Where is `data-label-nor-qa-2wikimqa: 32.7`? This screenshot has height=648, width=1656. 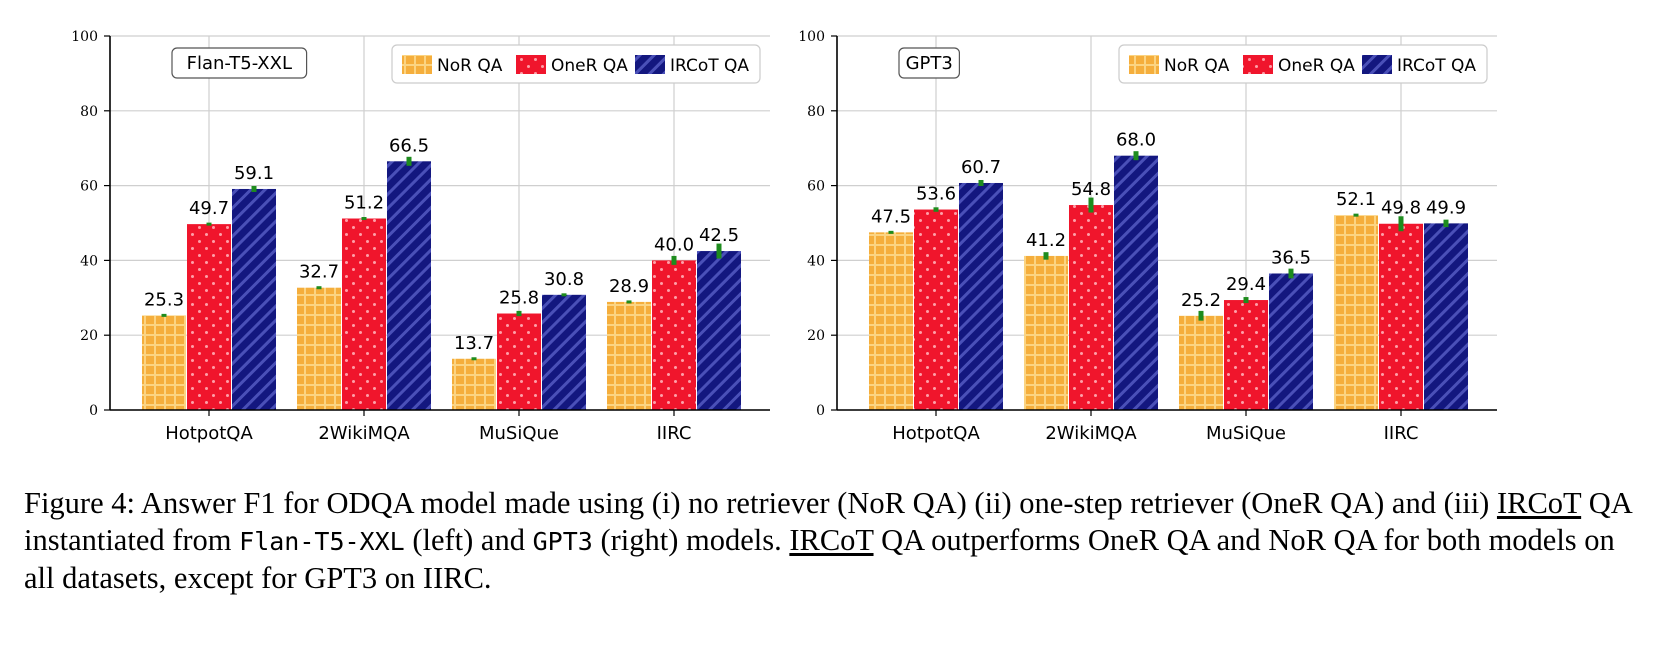 data-label-nor-qa-2wikimqa: 32.7 is located at coordinates (319, 272).